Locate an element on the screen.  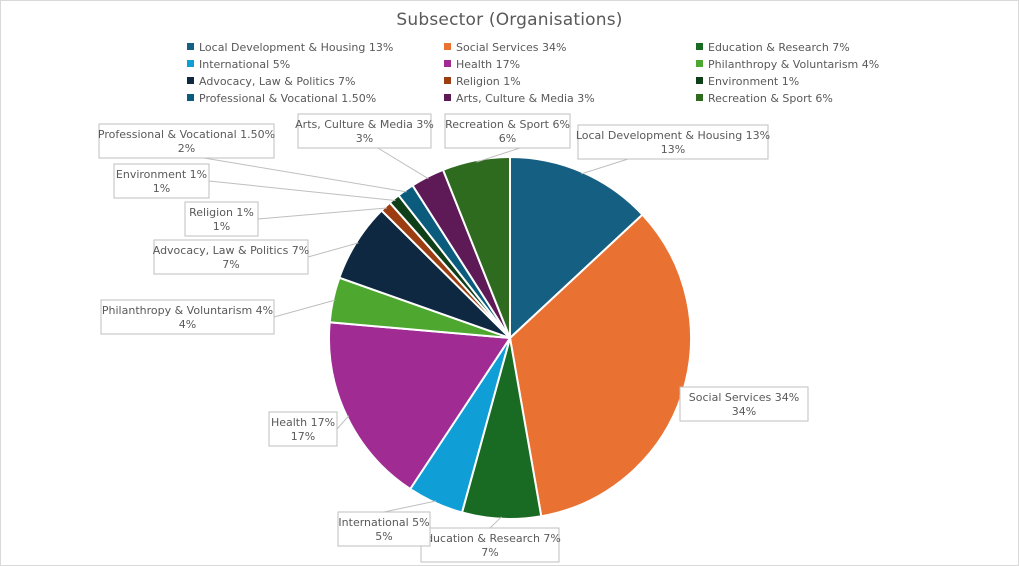
data-label: International 5%5% is located at coordinates (384, 529).